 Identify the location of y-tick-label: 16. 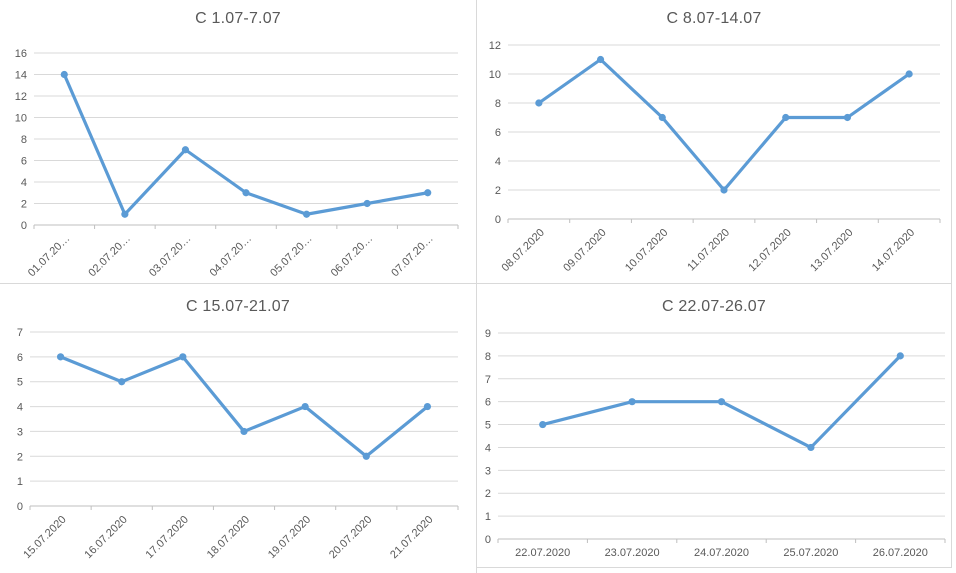
(21, 54).